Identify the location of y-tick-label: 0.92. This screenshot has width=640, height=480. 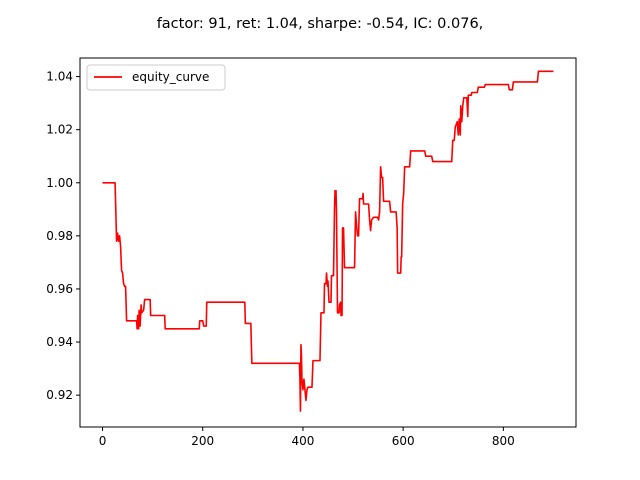
(59, 395).